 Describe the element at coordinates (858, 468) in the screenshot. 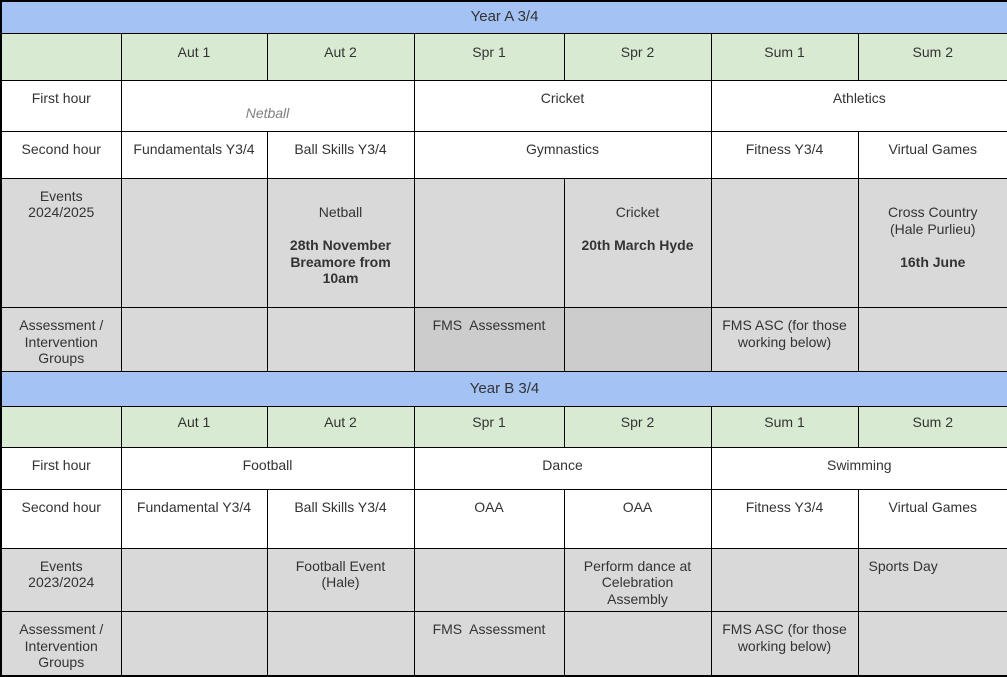

I see `year-b-first-hour-summer-cell: Swimming` at that location.